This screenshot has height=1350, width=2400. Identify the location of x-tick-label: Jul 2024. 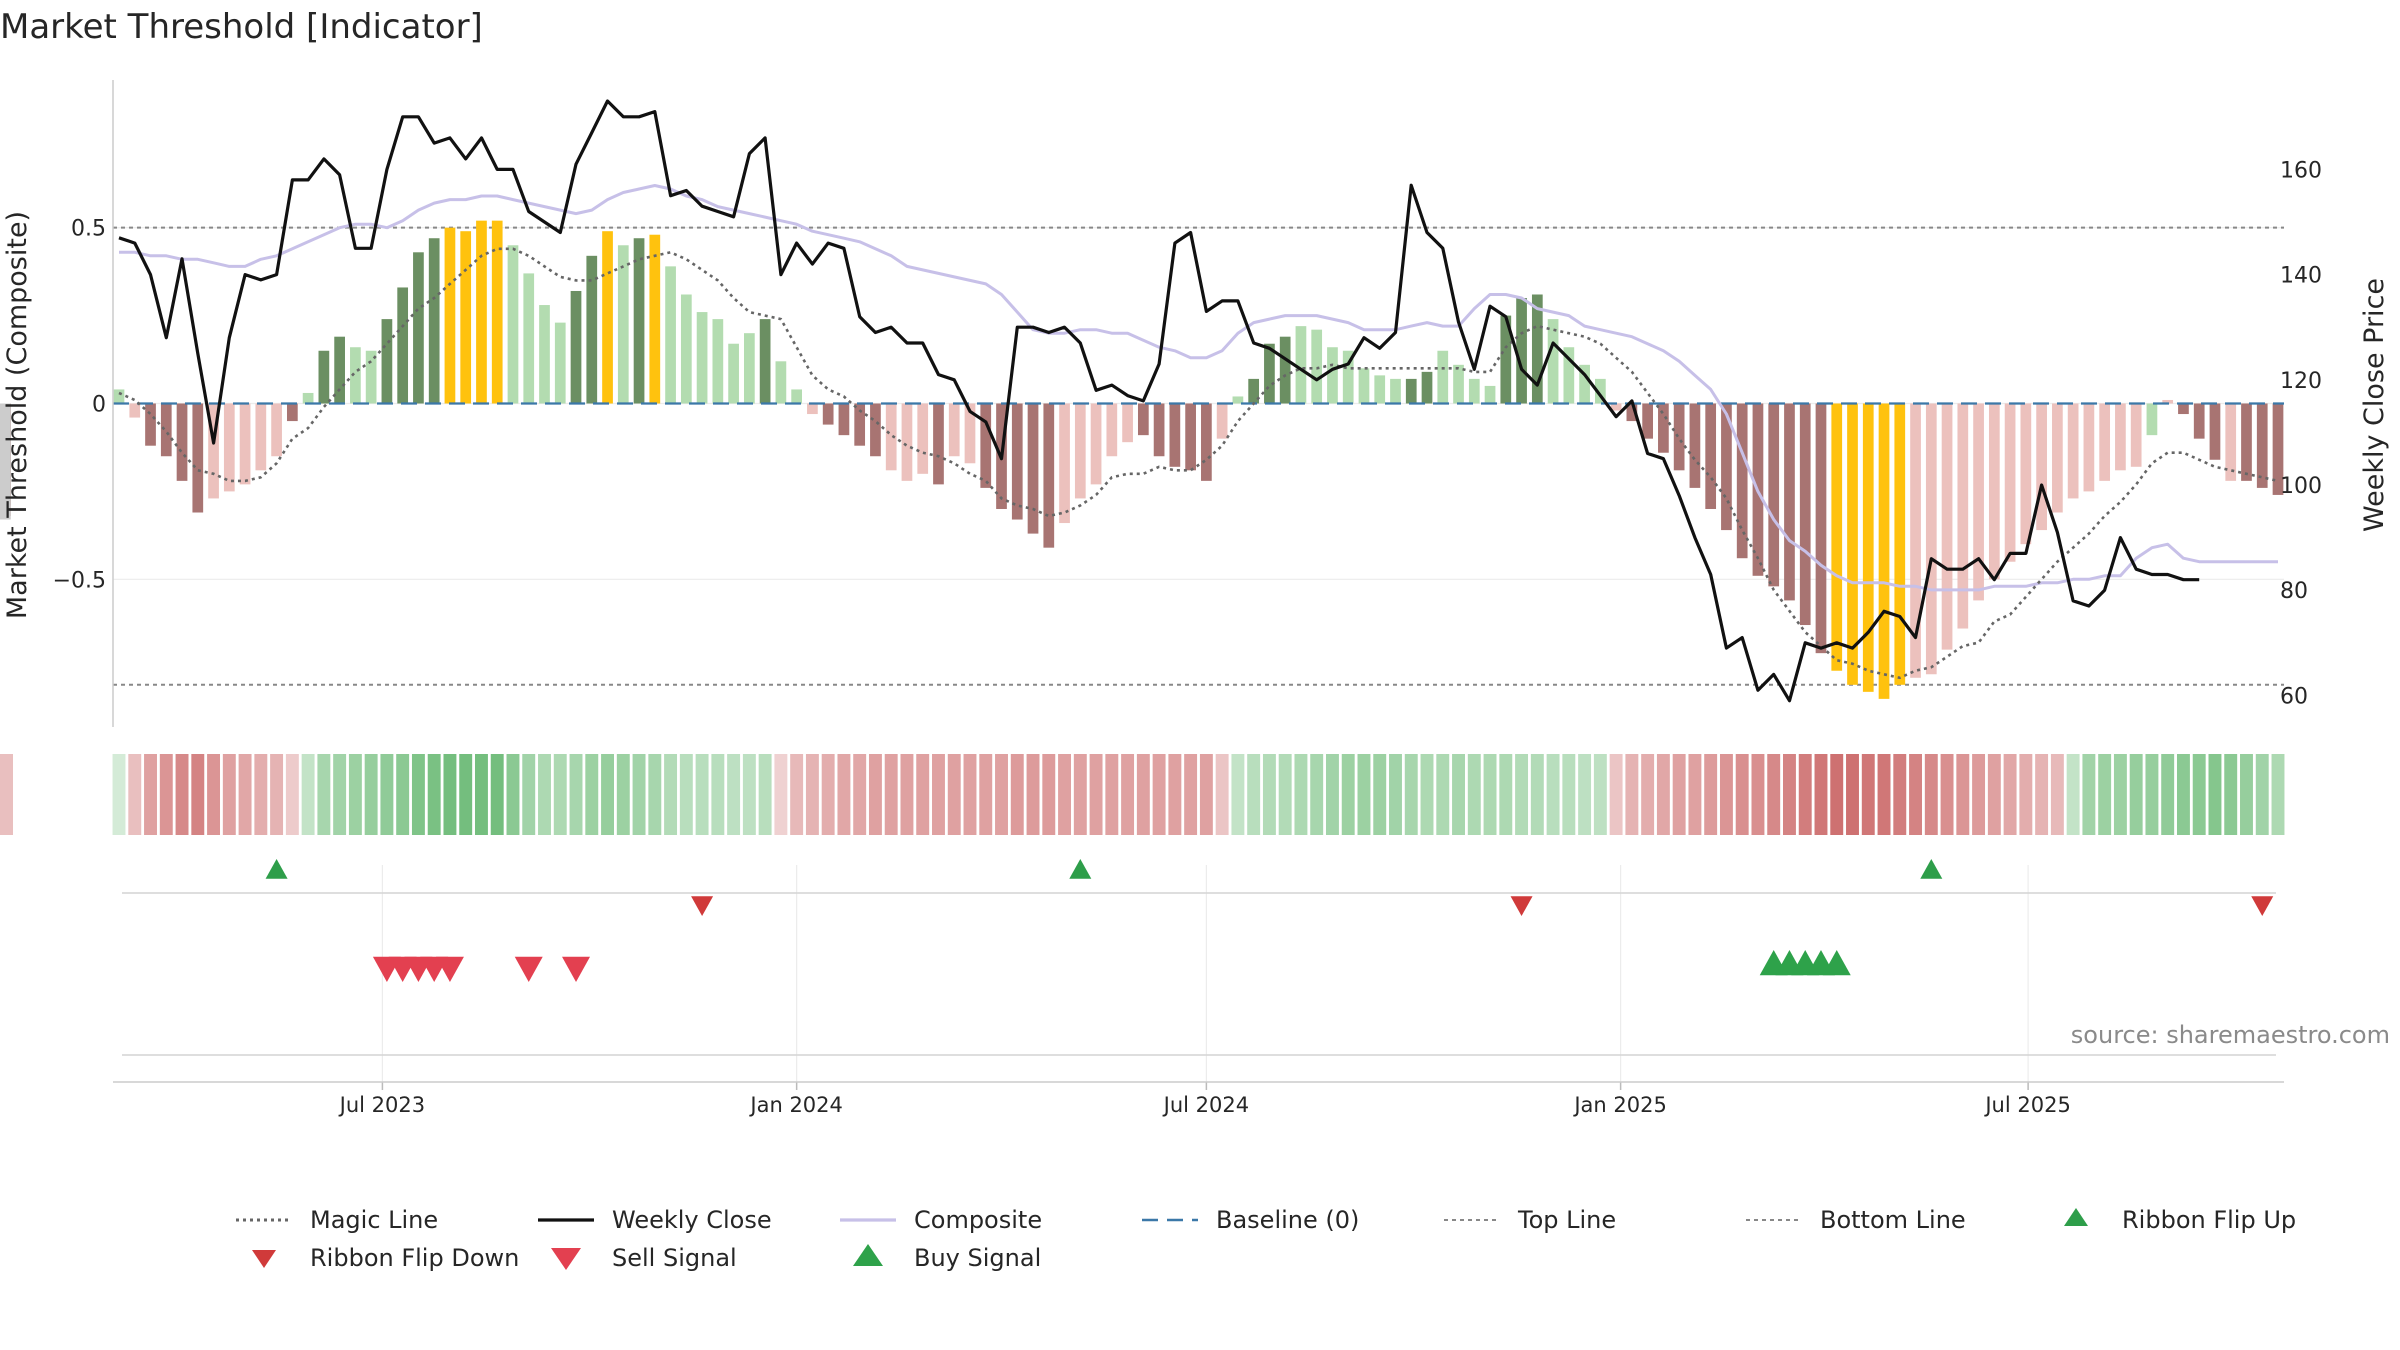
(1205, 1105).